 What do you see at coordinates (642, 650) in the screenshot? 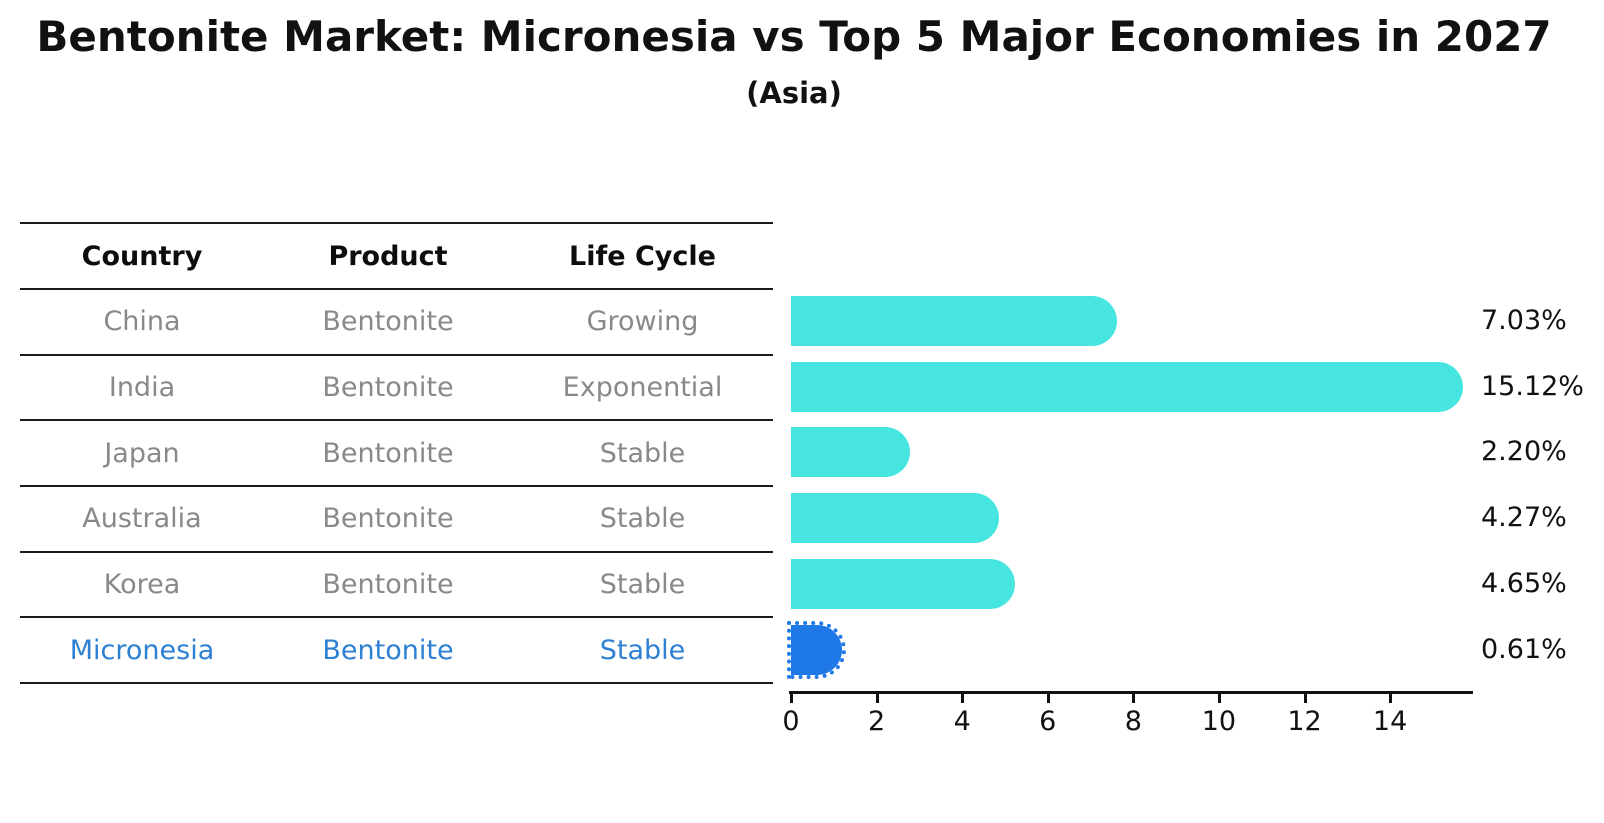
I see `lifecycle-cell-micronesia: Stable` at bounding box center [642, 650].